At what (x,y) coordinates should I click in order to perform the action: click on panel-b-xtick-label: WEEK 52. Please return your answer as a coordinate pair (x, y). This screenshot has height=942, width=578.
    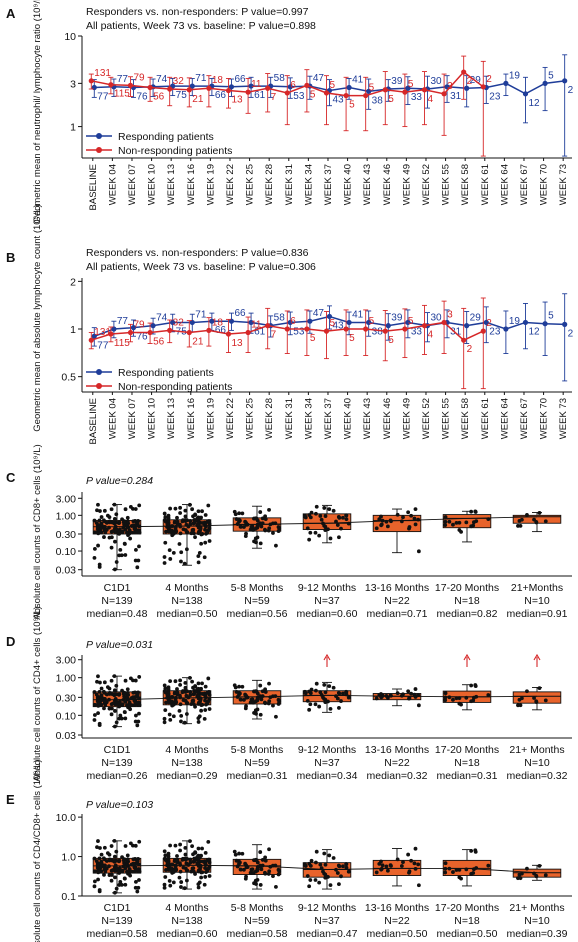
    Looking at the image, I should click on (426, 418).